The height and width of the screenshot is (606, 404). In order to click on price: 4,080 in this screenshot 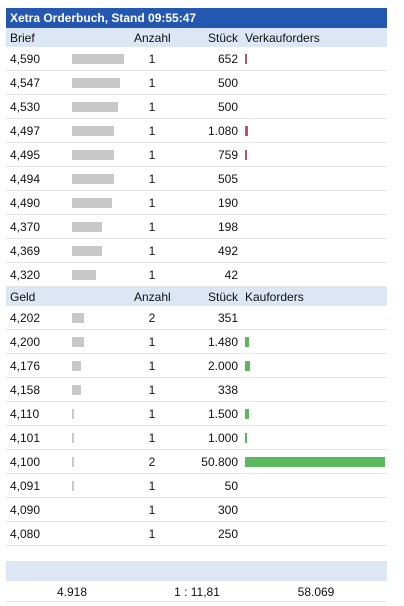, I will do `click(25, 534)`.